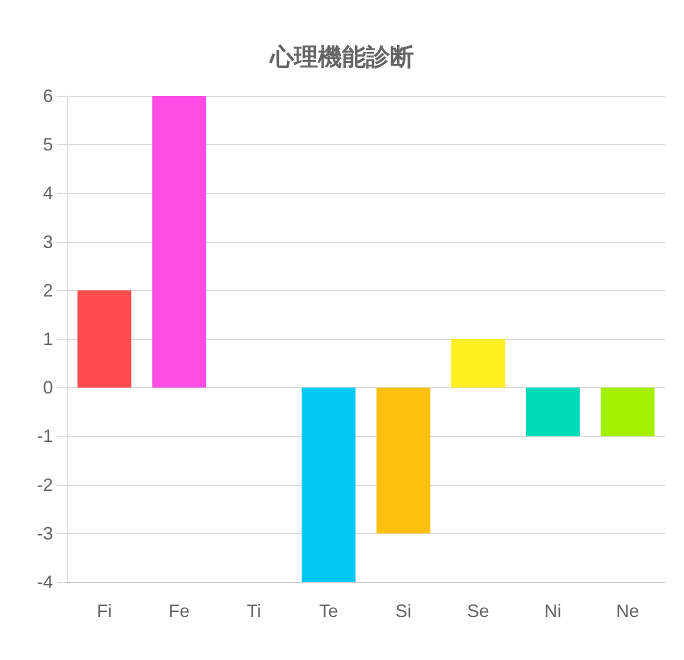  Describe the element at coordinates (179, 611) in the screenshot. I see `x-tick-label: Fe` at that location.